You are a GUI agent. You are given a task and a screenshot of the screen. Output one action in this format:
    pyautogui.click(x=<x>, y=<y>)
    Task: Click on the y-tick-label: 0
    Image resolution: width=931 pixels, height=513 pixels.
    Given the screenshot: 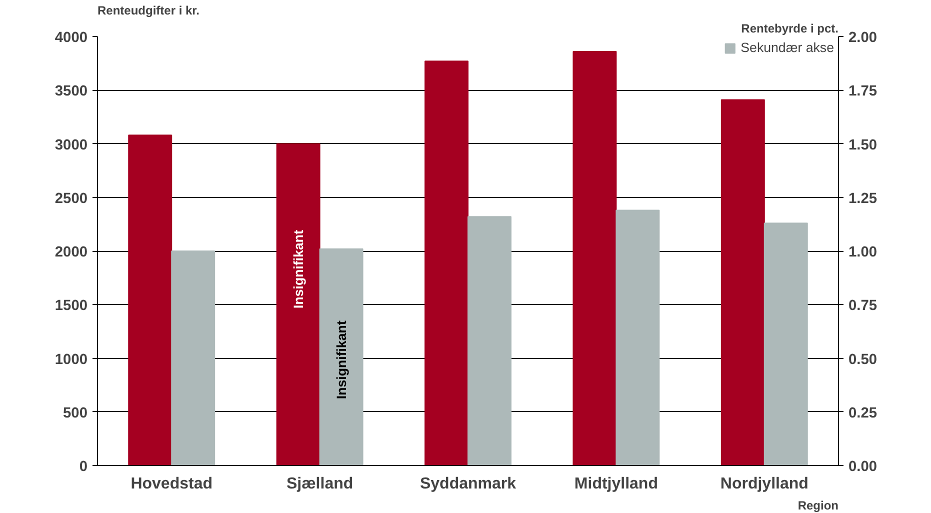 What is the action you would take?
    pyautogui.click(x=83, y=467)
    